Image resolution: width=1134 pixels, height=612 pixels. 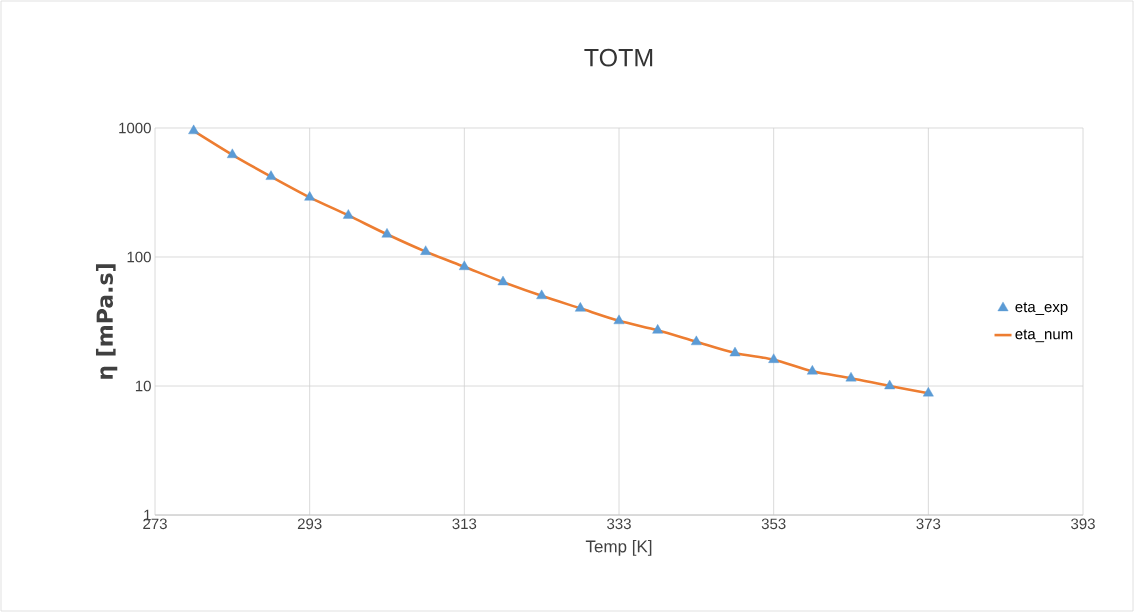 What do you see at coordinates (618, 57) in the screenshot?
I see `chart-title: TOTM` at bounding box center [618, 57].